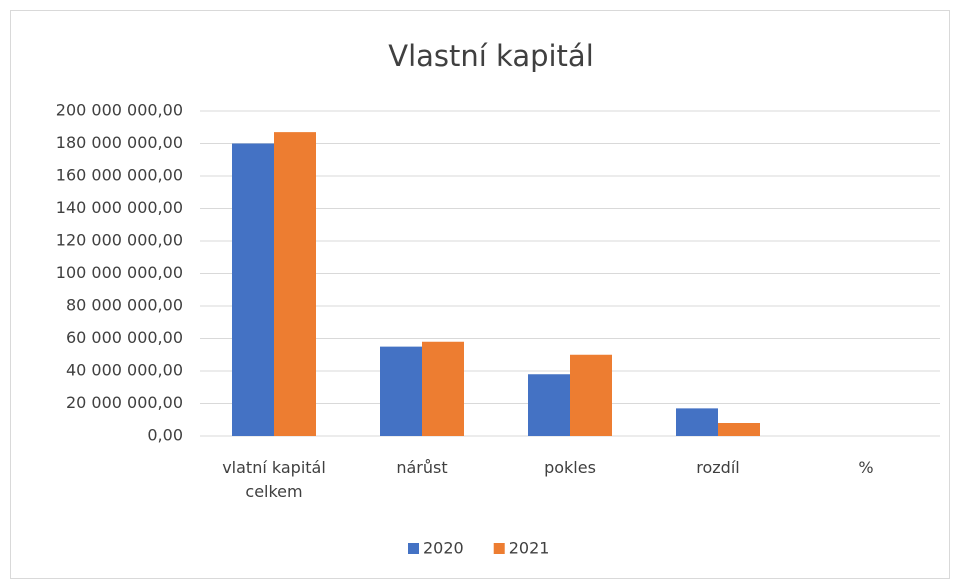  What do you see at coordinates (491, 56) in the screenshot?
I see `chart-title: Vlastní kapitál` at bounding box center [491, 56].